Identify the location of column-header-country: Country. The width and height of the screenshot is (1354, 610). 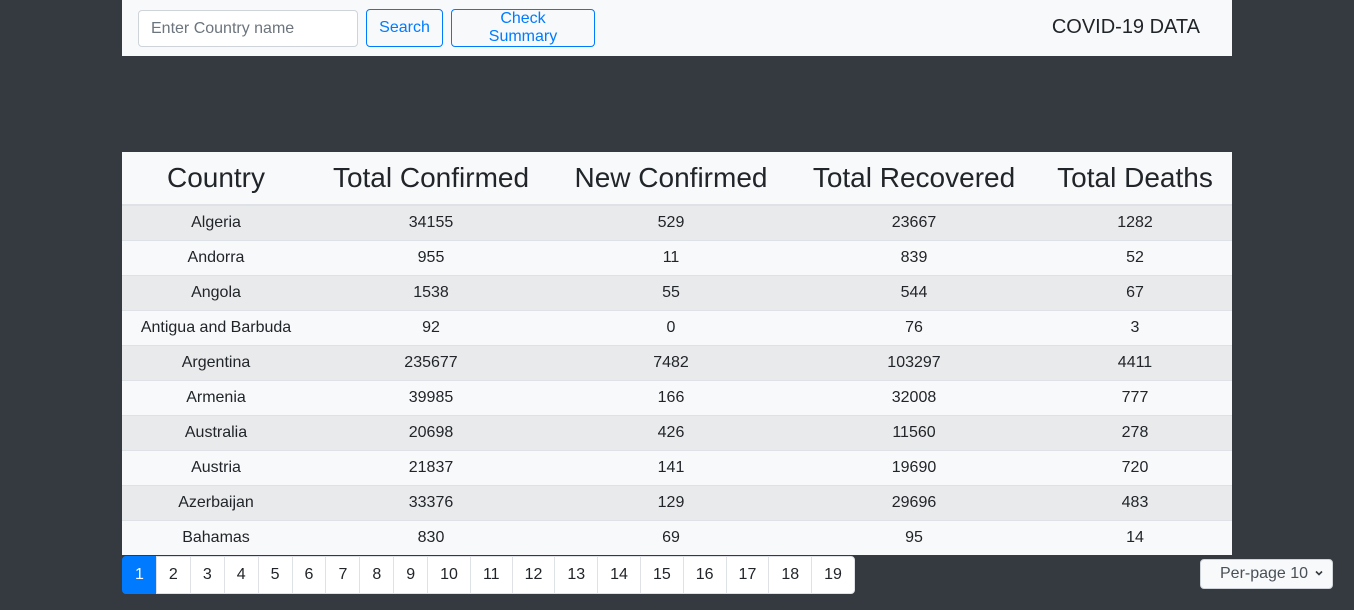
(216, 179).